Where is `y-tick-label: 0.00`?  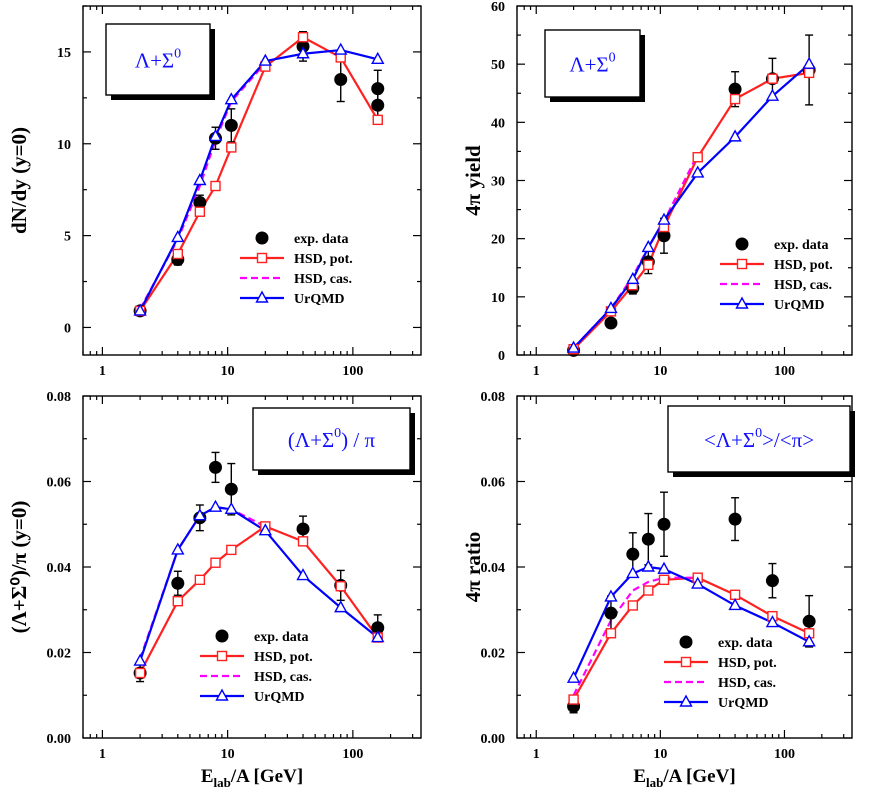
y-tick-label: 0.00 is located at coordinates (59, 739).